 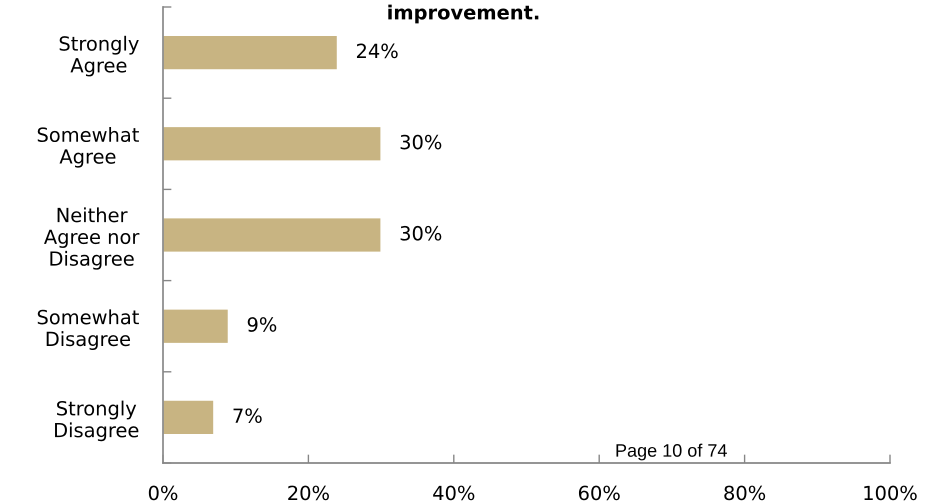 I want to click on x-tick-label: 20%, so click(x=308, y=493).